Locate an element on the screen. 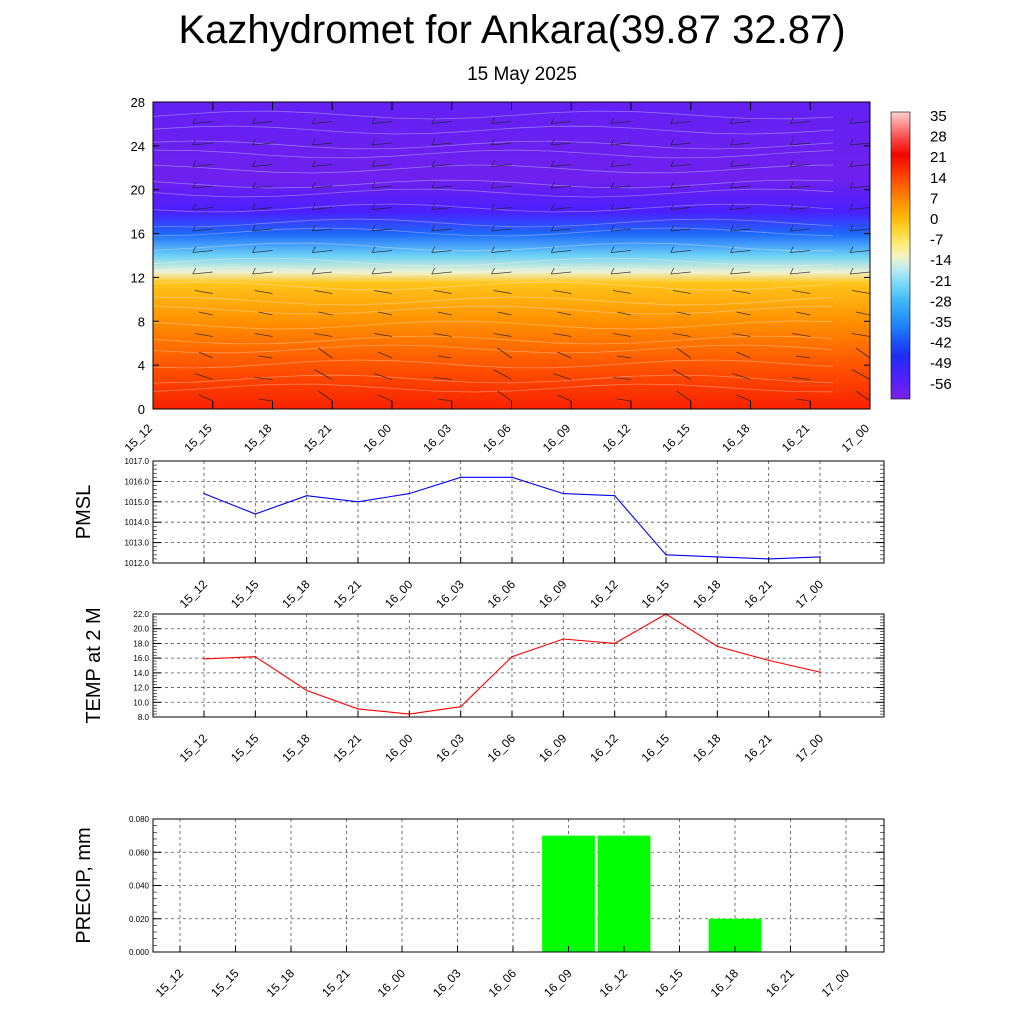 This screenshot has height=1024, width=1024. x-tick-label: 15_12 is located at coordinates (170, 983).